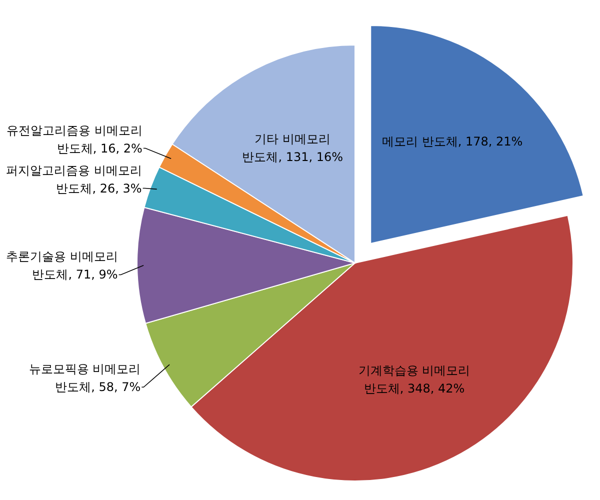  I want to click on slice-label: 기계학습용 비메모리 반도체, 348, 42%, so click(414, 380).